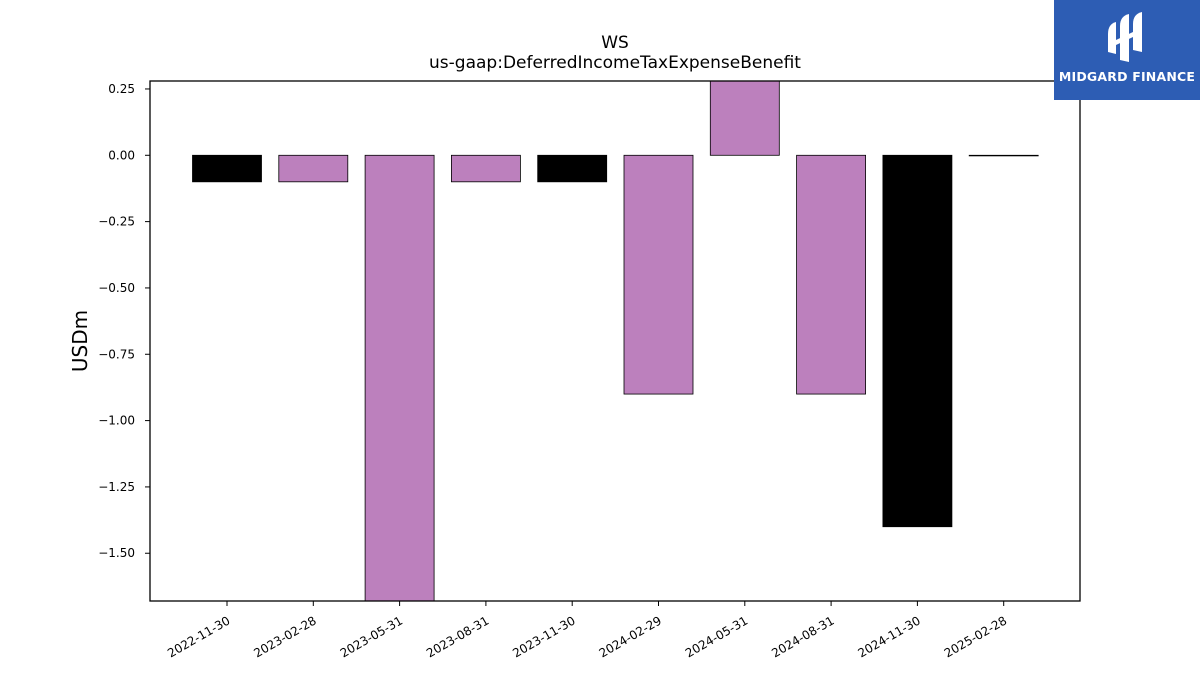 This screenshot has width=1200, height=675. Describe the element at coordinates (543, 636) in the screenshot. I see `x-tick-label: 2023-11-30` at that location.